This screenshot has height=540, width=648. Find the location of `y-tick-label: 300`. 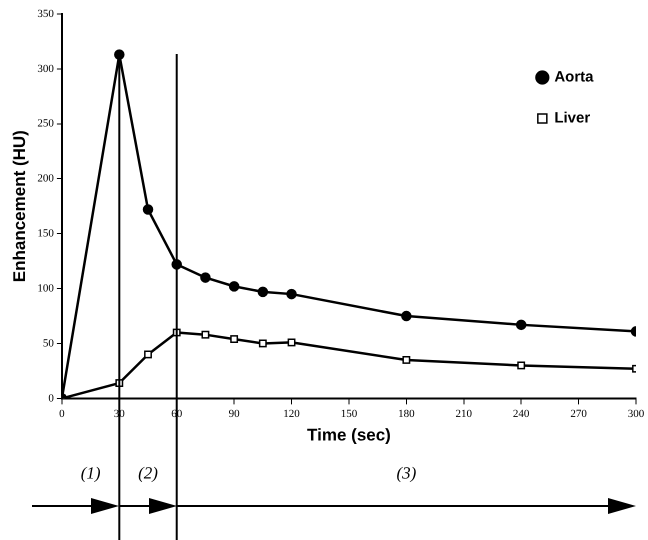

y-tick-label: 300 is located at coordinates (45, 68).